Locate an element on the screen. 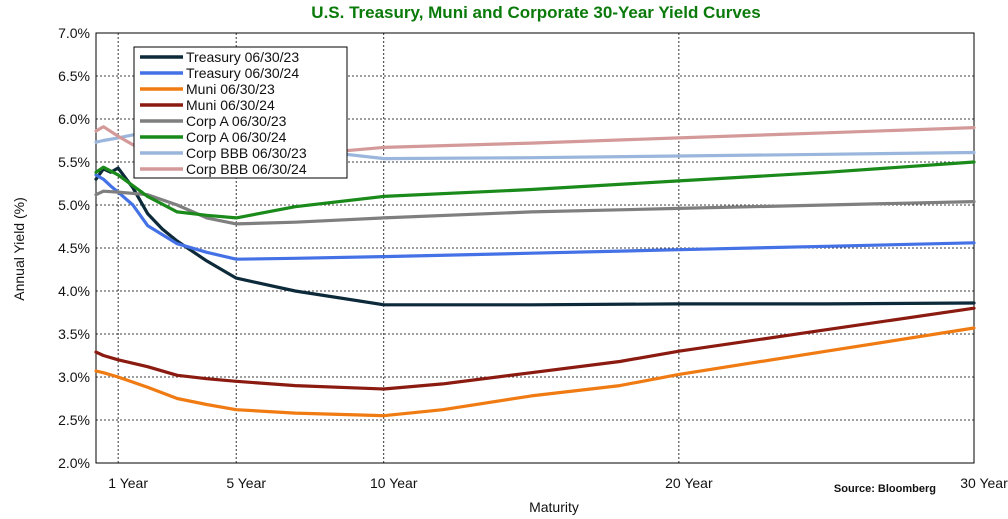  x-tick-label: 30 Year is located at coordinates (984, 483).